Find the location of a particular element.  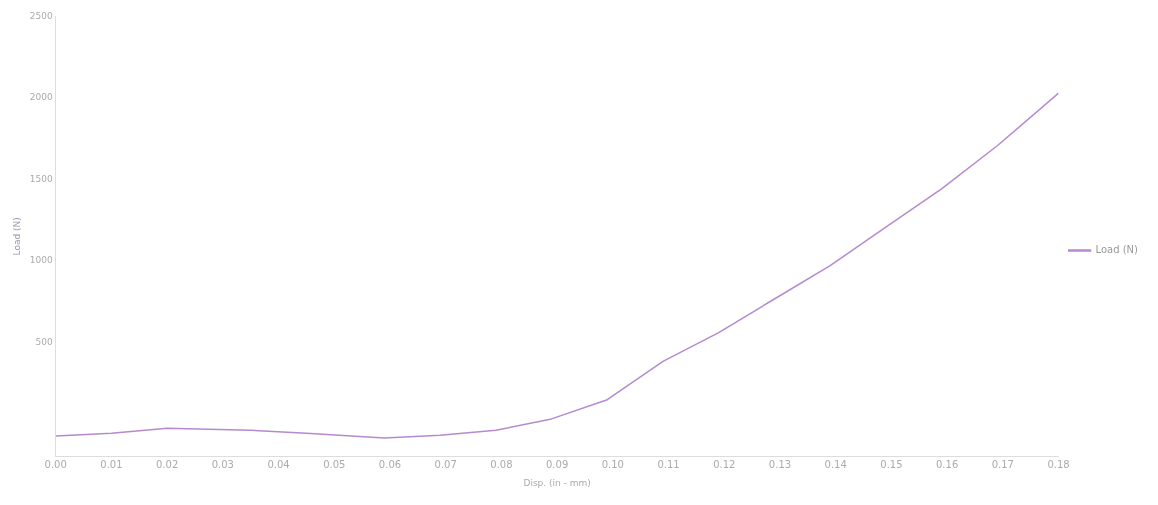

x-tick-label: 0.08 is located at coordinates (501, 464).